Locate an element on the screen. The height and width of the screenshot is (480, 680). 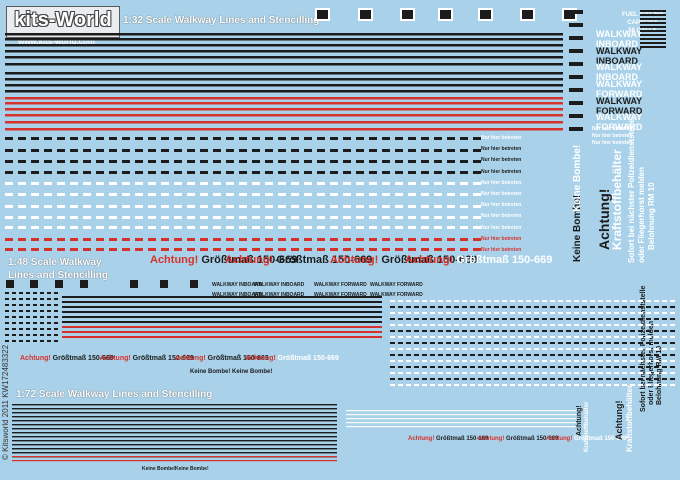
walkway-48-col2: WALKWAY INBOARD WALKWAY INBOARD is located at coordinates (279, 290).